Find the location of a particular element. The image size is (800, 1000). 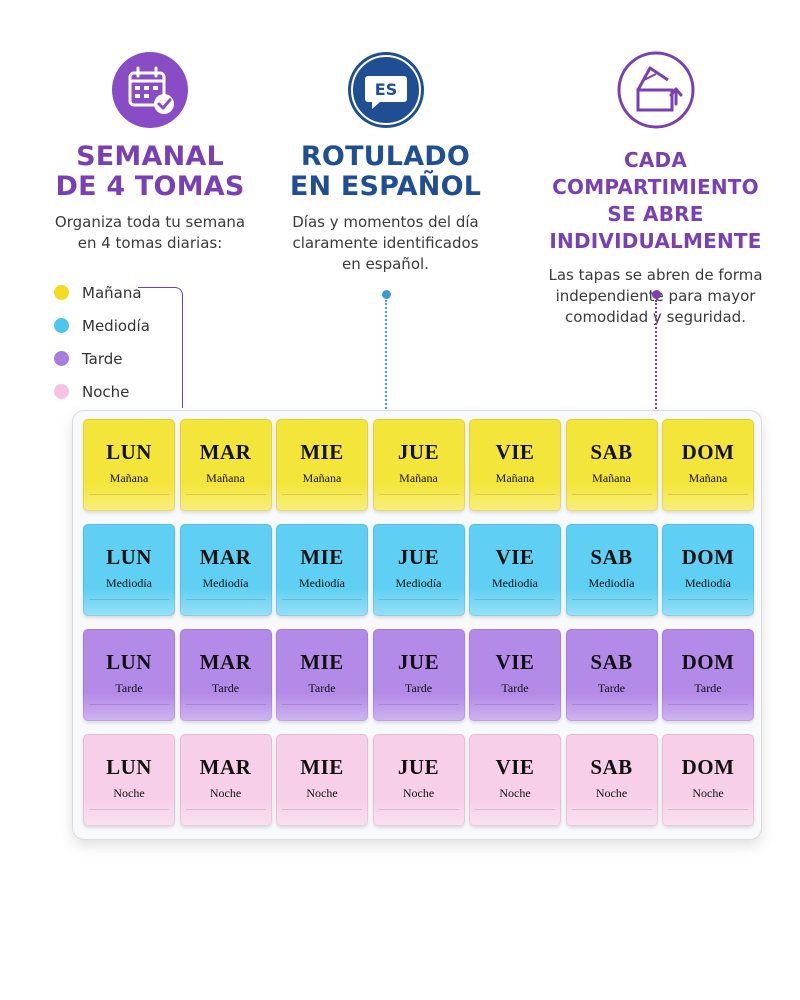

legend-item-afternoon: Tarde is located at coordinates (102, 358).